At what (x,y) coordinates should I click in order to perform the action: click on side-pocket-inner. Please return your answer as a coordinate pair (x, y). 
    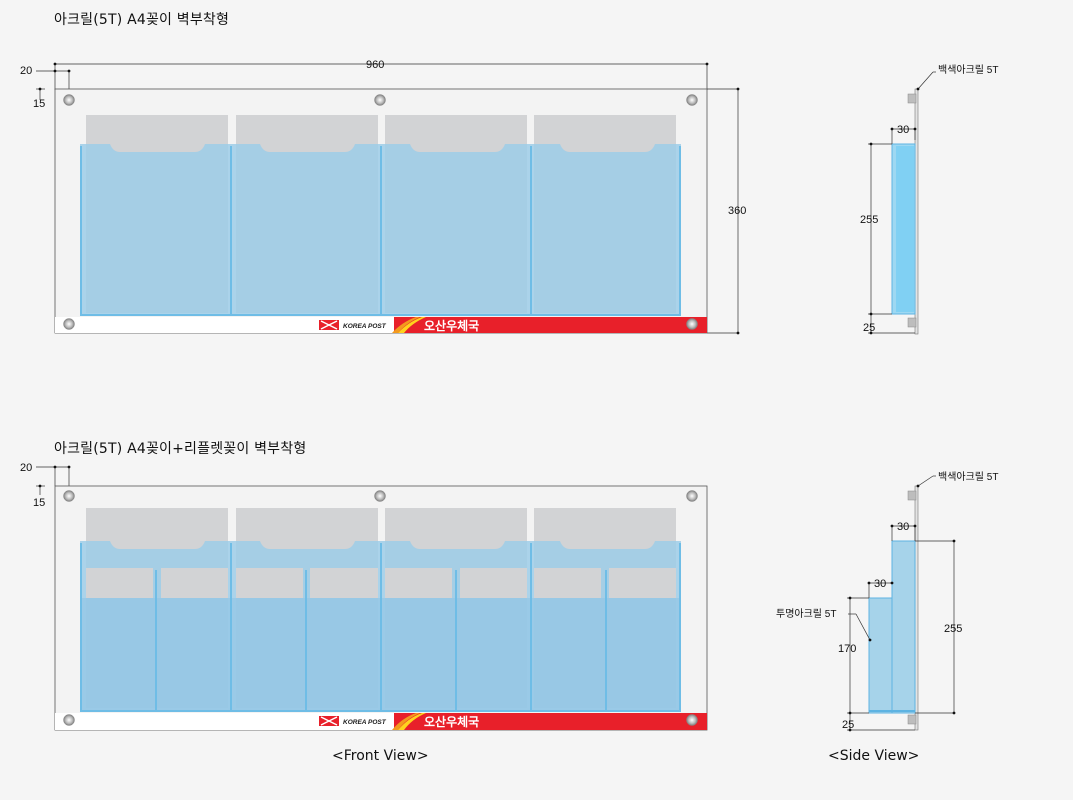
    Looking at the image, I should click on (905, 229).